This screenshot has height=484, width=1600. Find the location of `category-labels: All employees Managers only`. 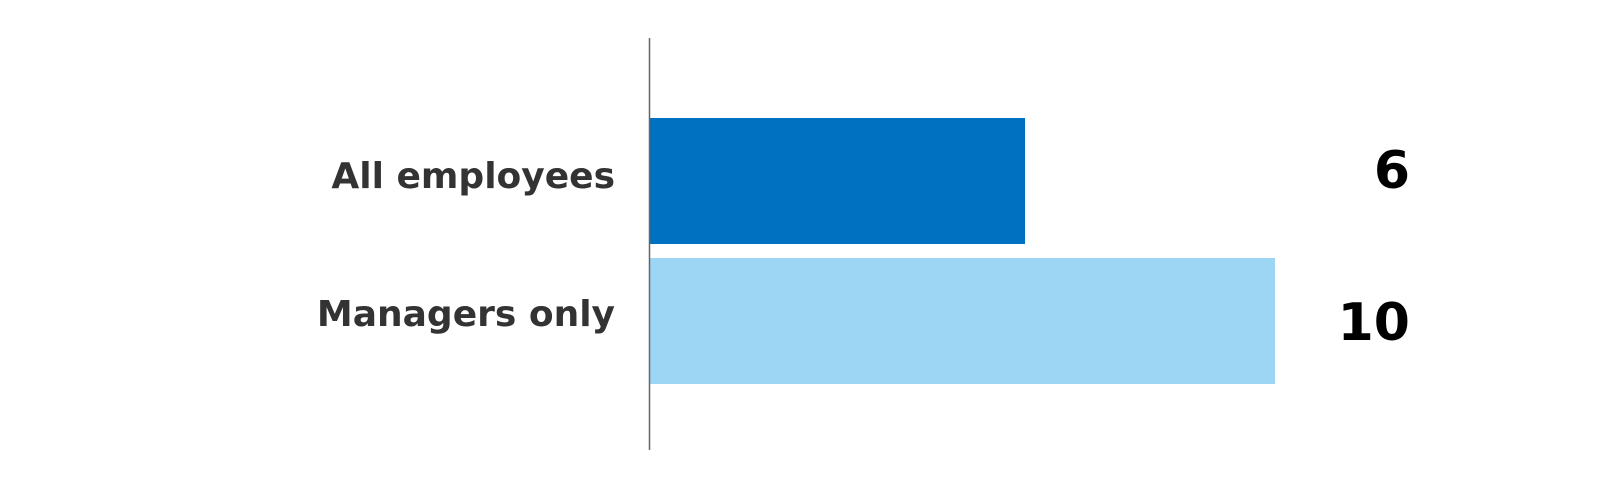

category-labels: All employees Managers only is located at coordinates (466, 245).